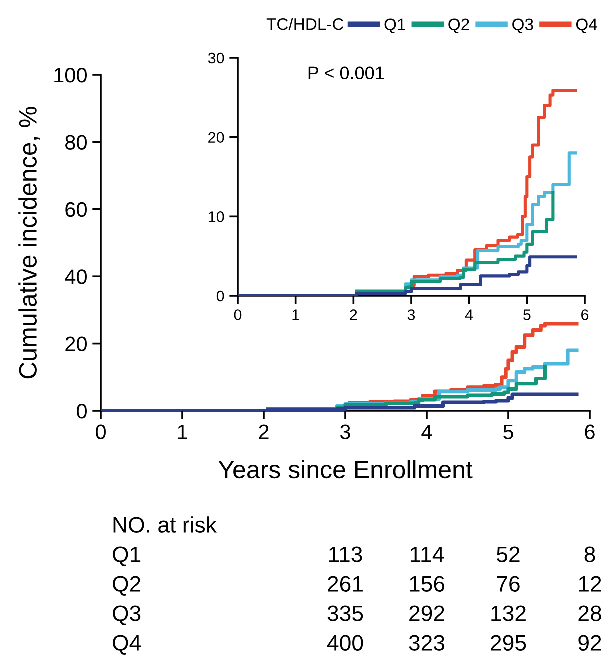 The height and width of the screenshot is (658, 616). What do you see at coordinates (345, 584) in the screenshot?
I see `text: 261` at bounding box center [345, 584].